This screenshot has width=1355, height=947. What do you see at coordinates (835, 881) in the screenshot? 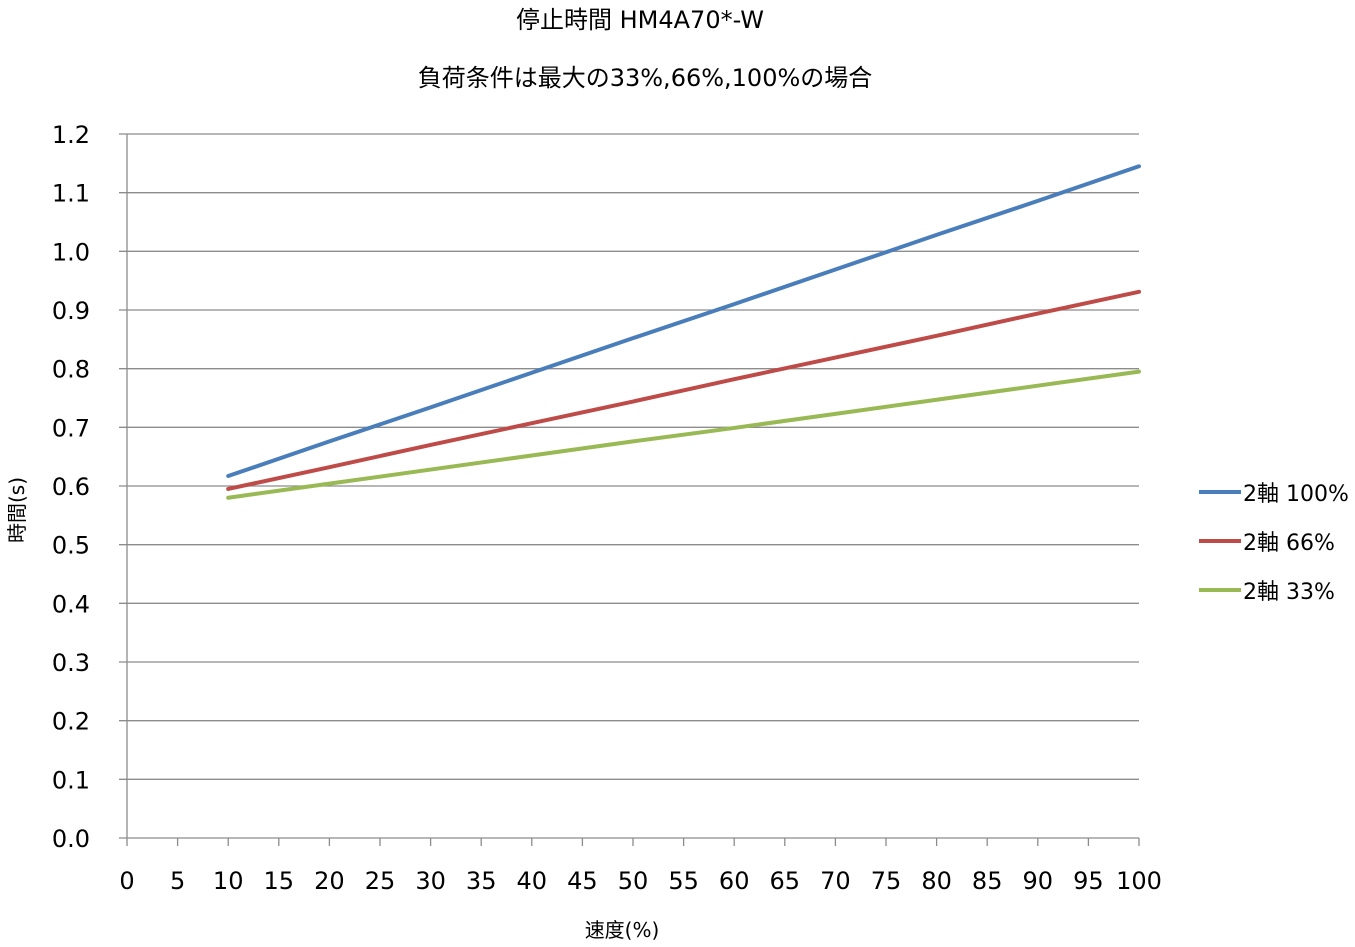
I see `x-tick-label: 70` at bounding box center [835, 881].